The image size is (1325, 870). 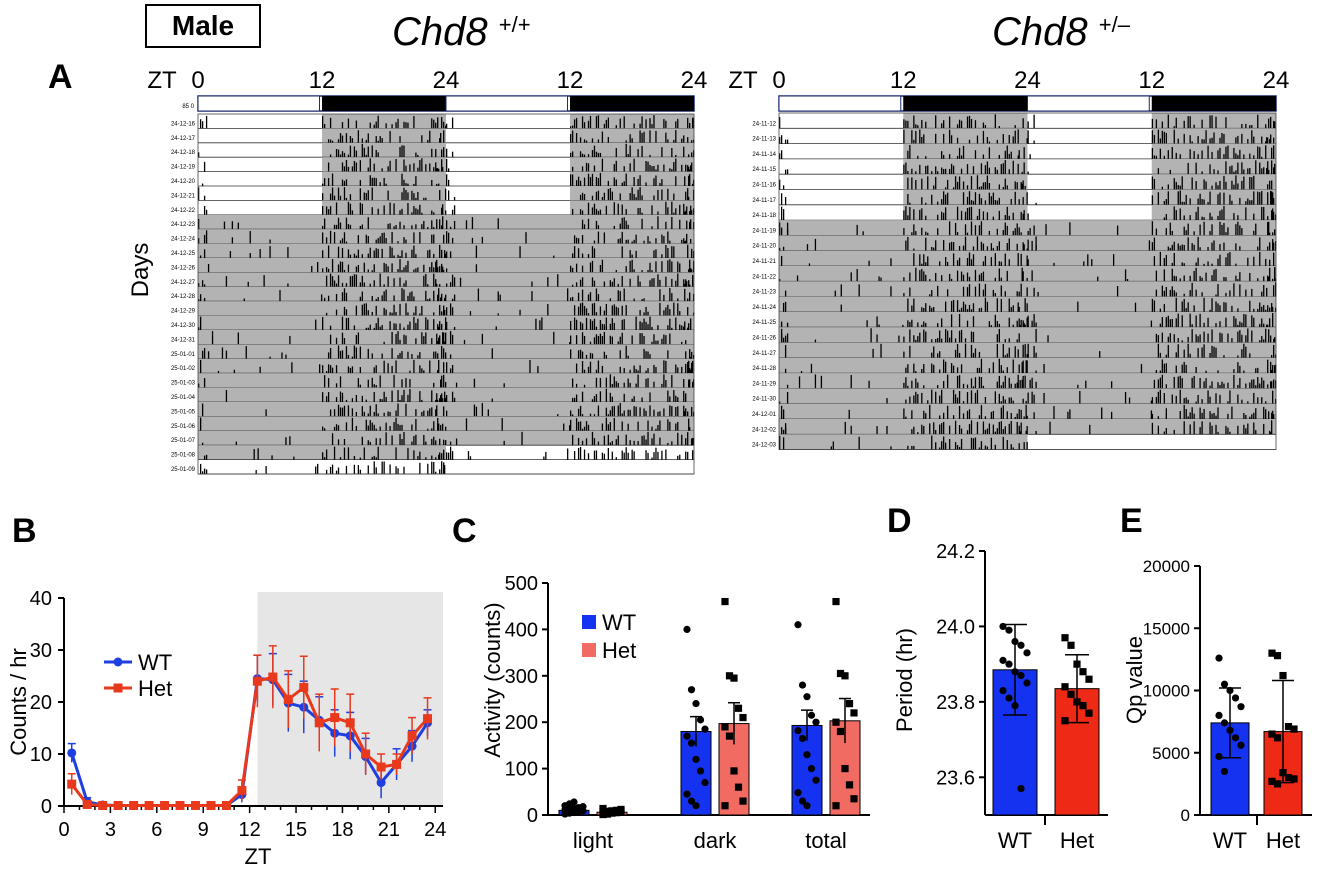 I want to click on b-y-tick-label: 10, so click(x=41, y=755).